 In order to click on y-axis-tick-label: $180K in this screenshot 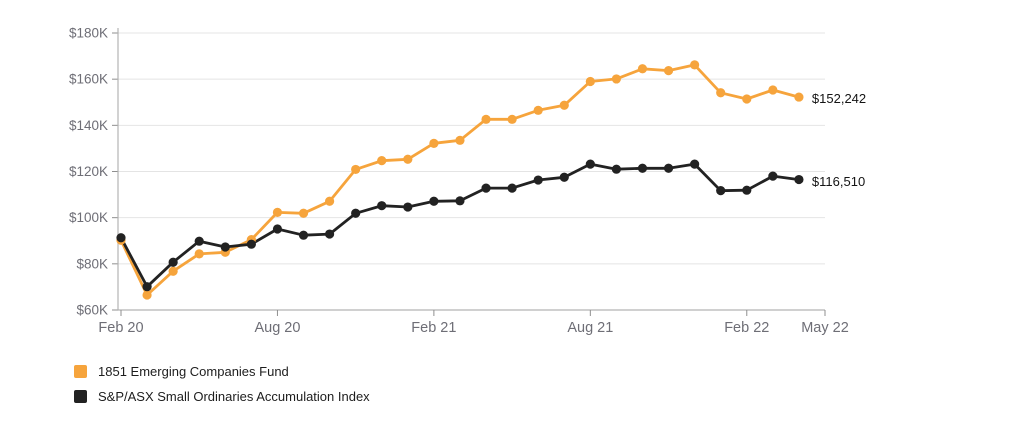, I will do `click(88, 33)`.